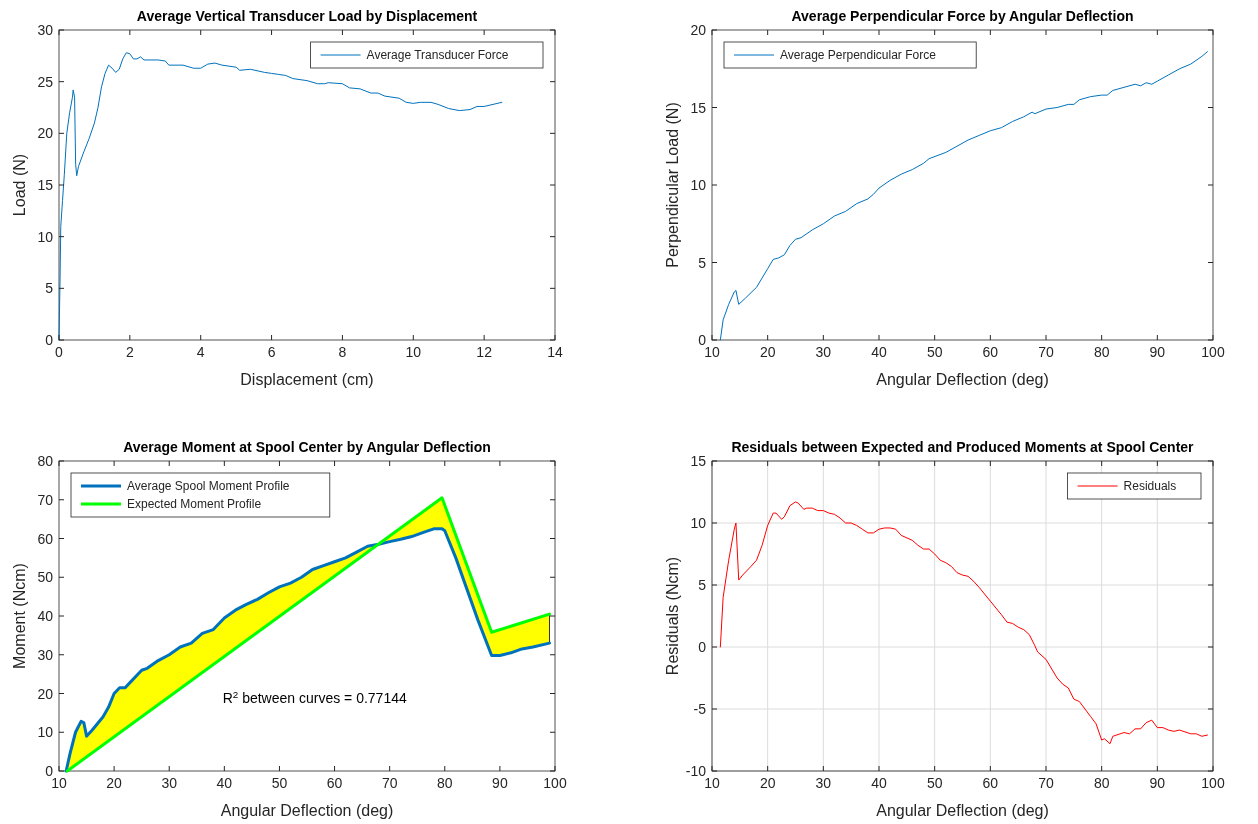 The image size is (1258, 824). What do you see at coordinates (271, 352) in the screenshot?
I see `x-tick-label: 6` at bounding box center [271, 352].